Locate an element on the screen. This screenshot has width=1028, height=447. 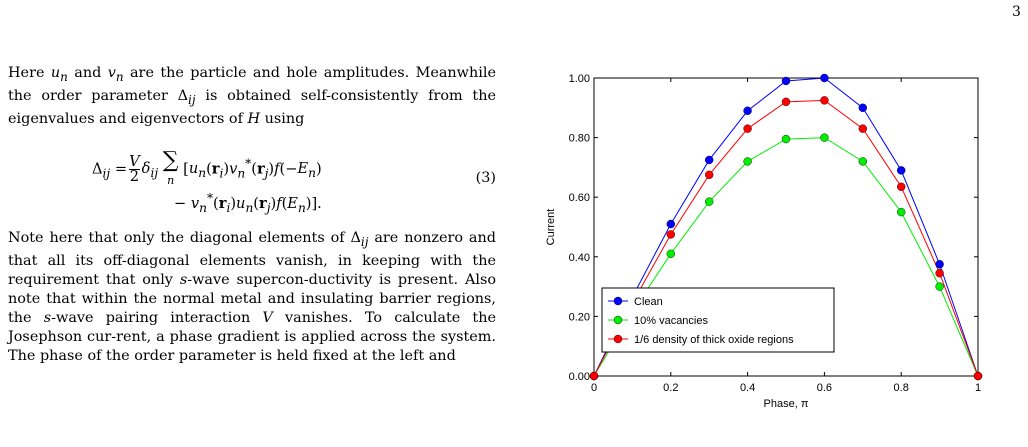
y-axis-label: Current is located at coordinates (551, 227).